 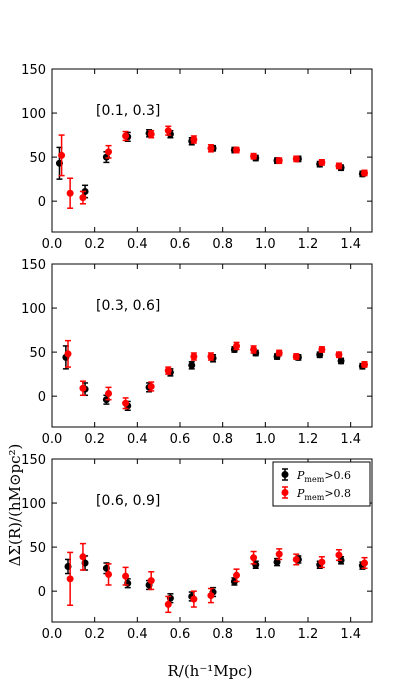 What do you see at coordinates (209, 671) in the screenshot?
I see `x-axis-title: R/(h⁻¹Mpc)` at bounding box center [209, 671].